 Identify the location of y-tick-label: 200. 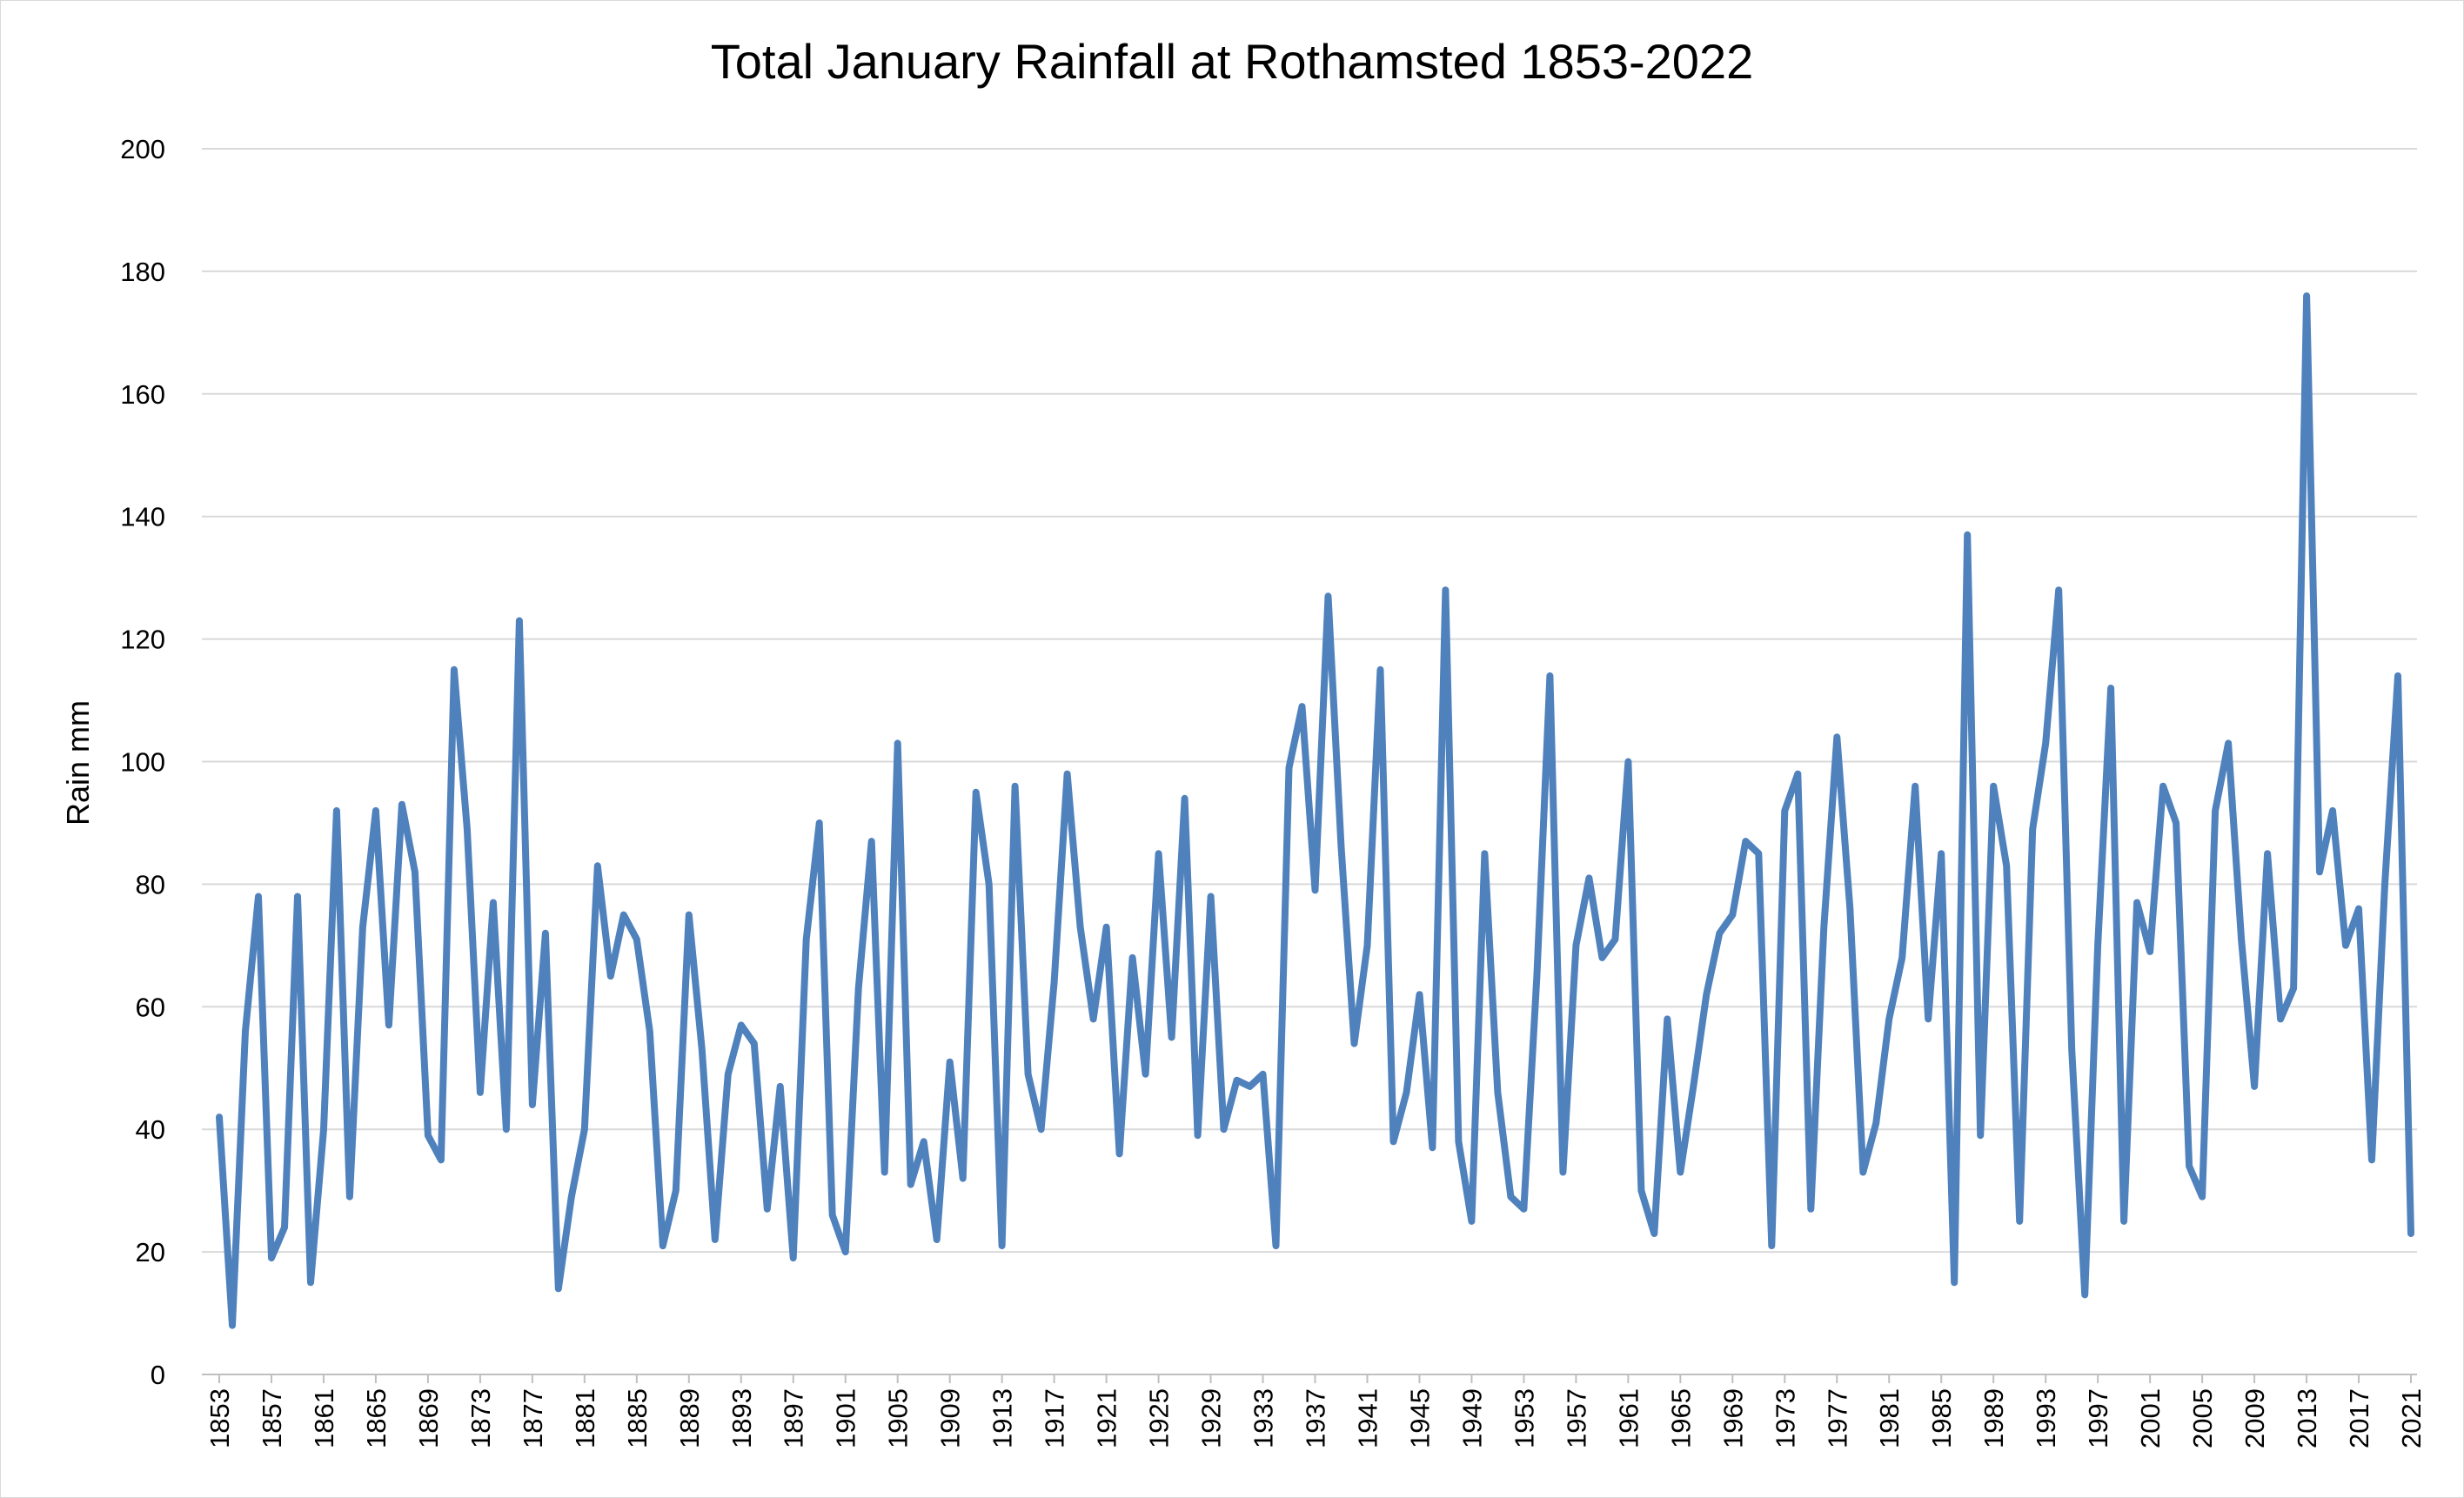
(142, 149).